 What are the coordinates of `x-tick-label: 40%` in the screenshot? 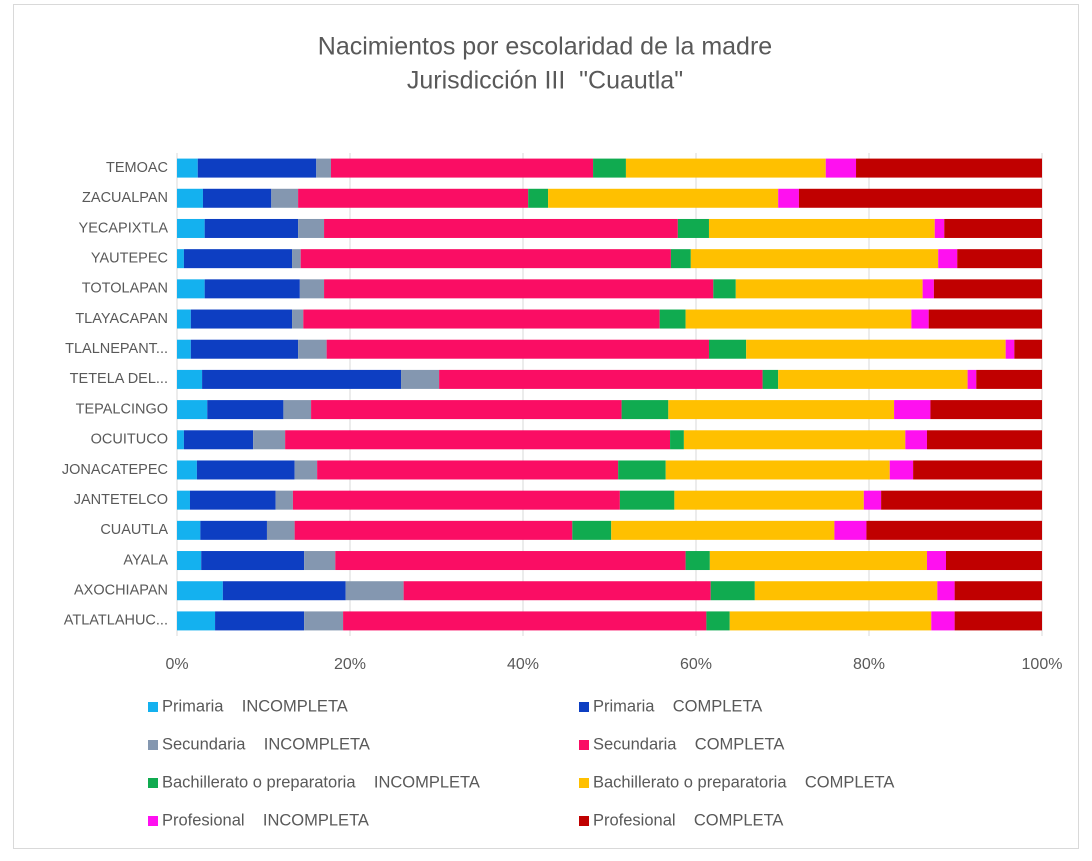 It's located at (523, 664).